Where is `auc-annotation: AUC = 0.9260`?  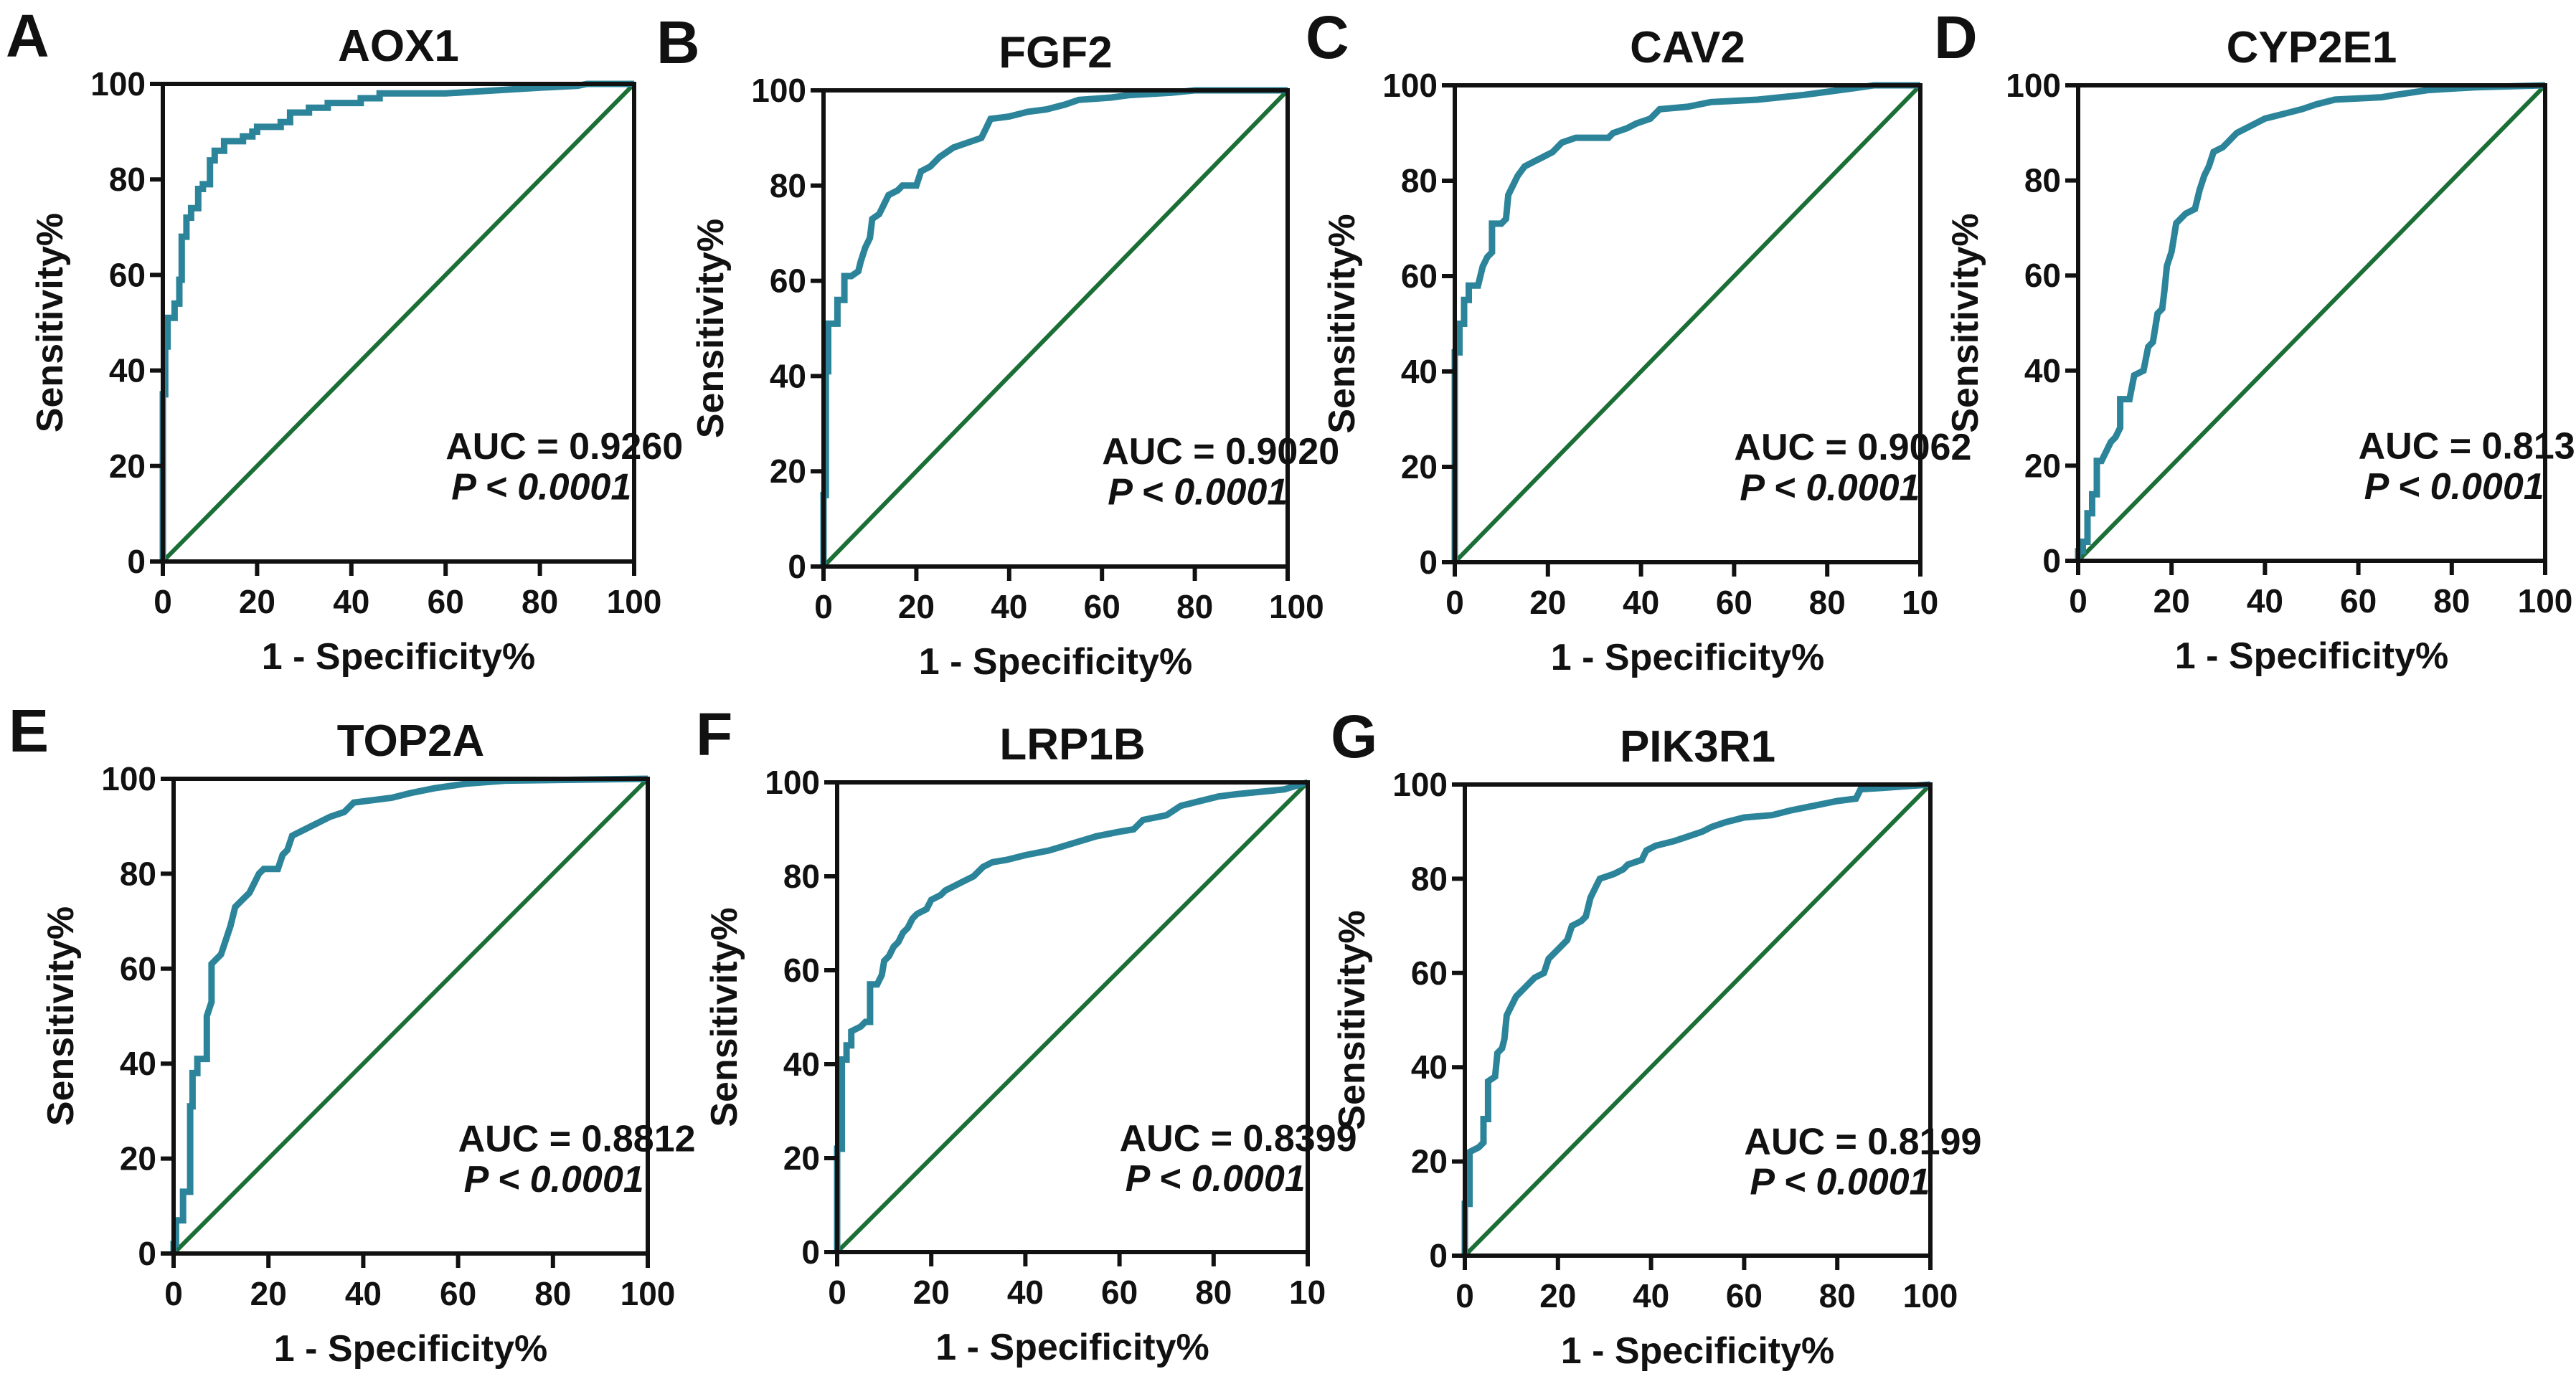 auc-annotation: AUC = 0.9260 is located at coordinates (564, 447).